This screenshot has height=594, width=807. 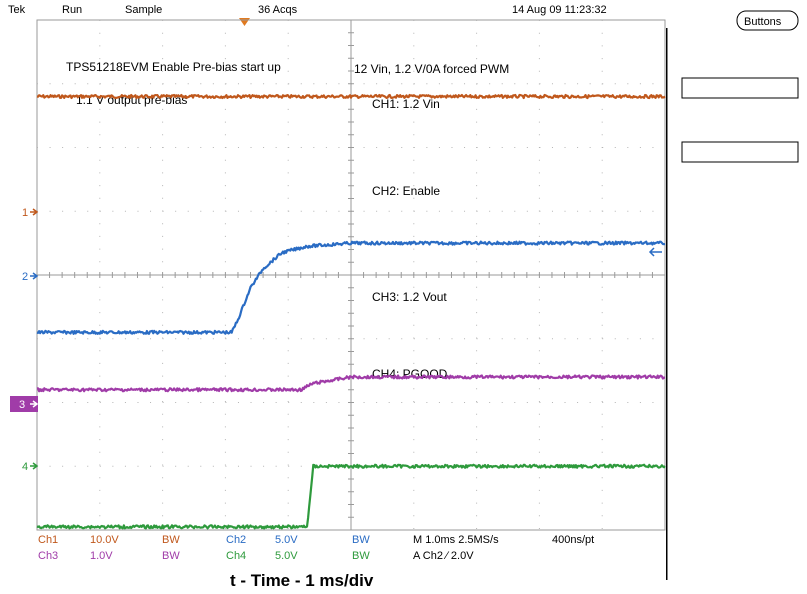 What do you see at coordinates (351, 287) in the screenshot?
I see `ch2-trace` at bounding box center [351, 287].